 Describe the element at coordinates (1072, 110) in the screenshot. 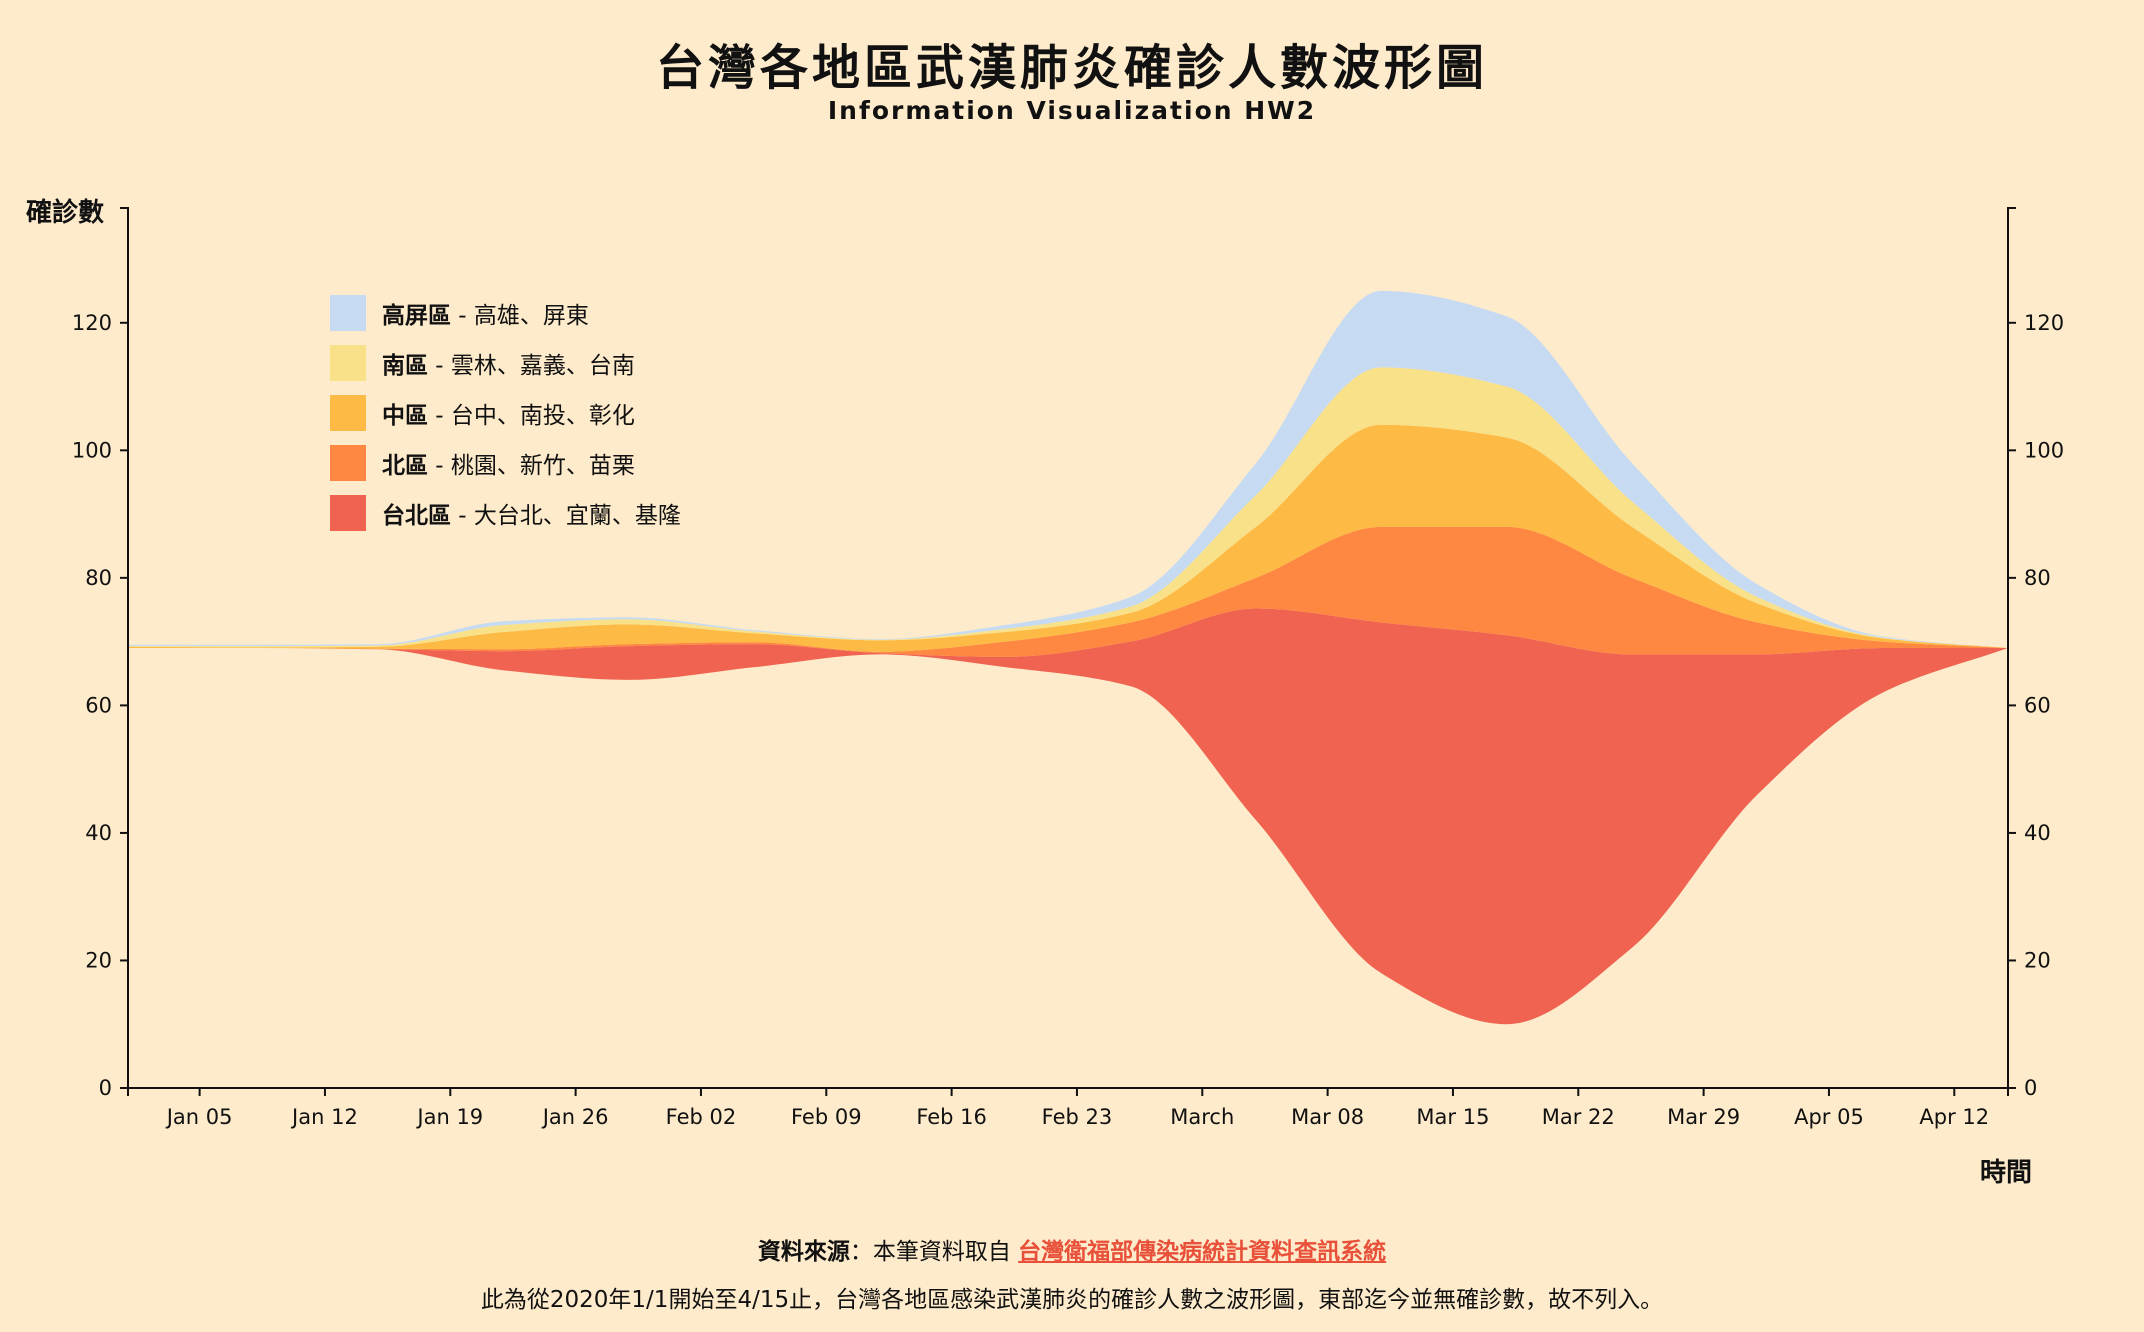

I see `chart-subtitle: Information Visualization HW2` at that location.